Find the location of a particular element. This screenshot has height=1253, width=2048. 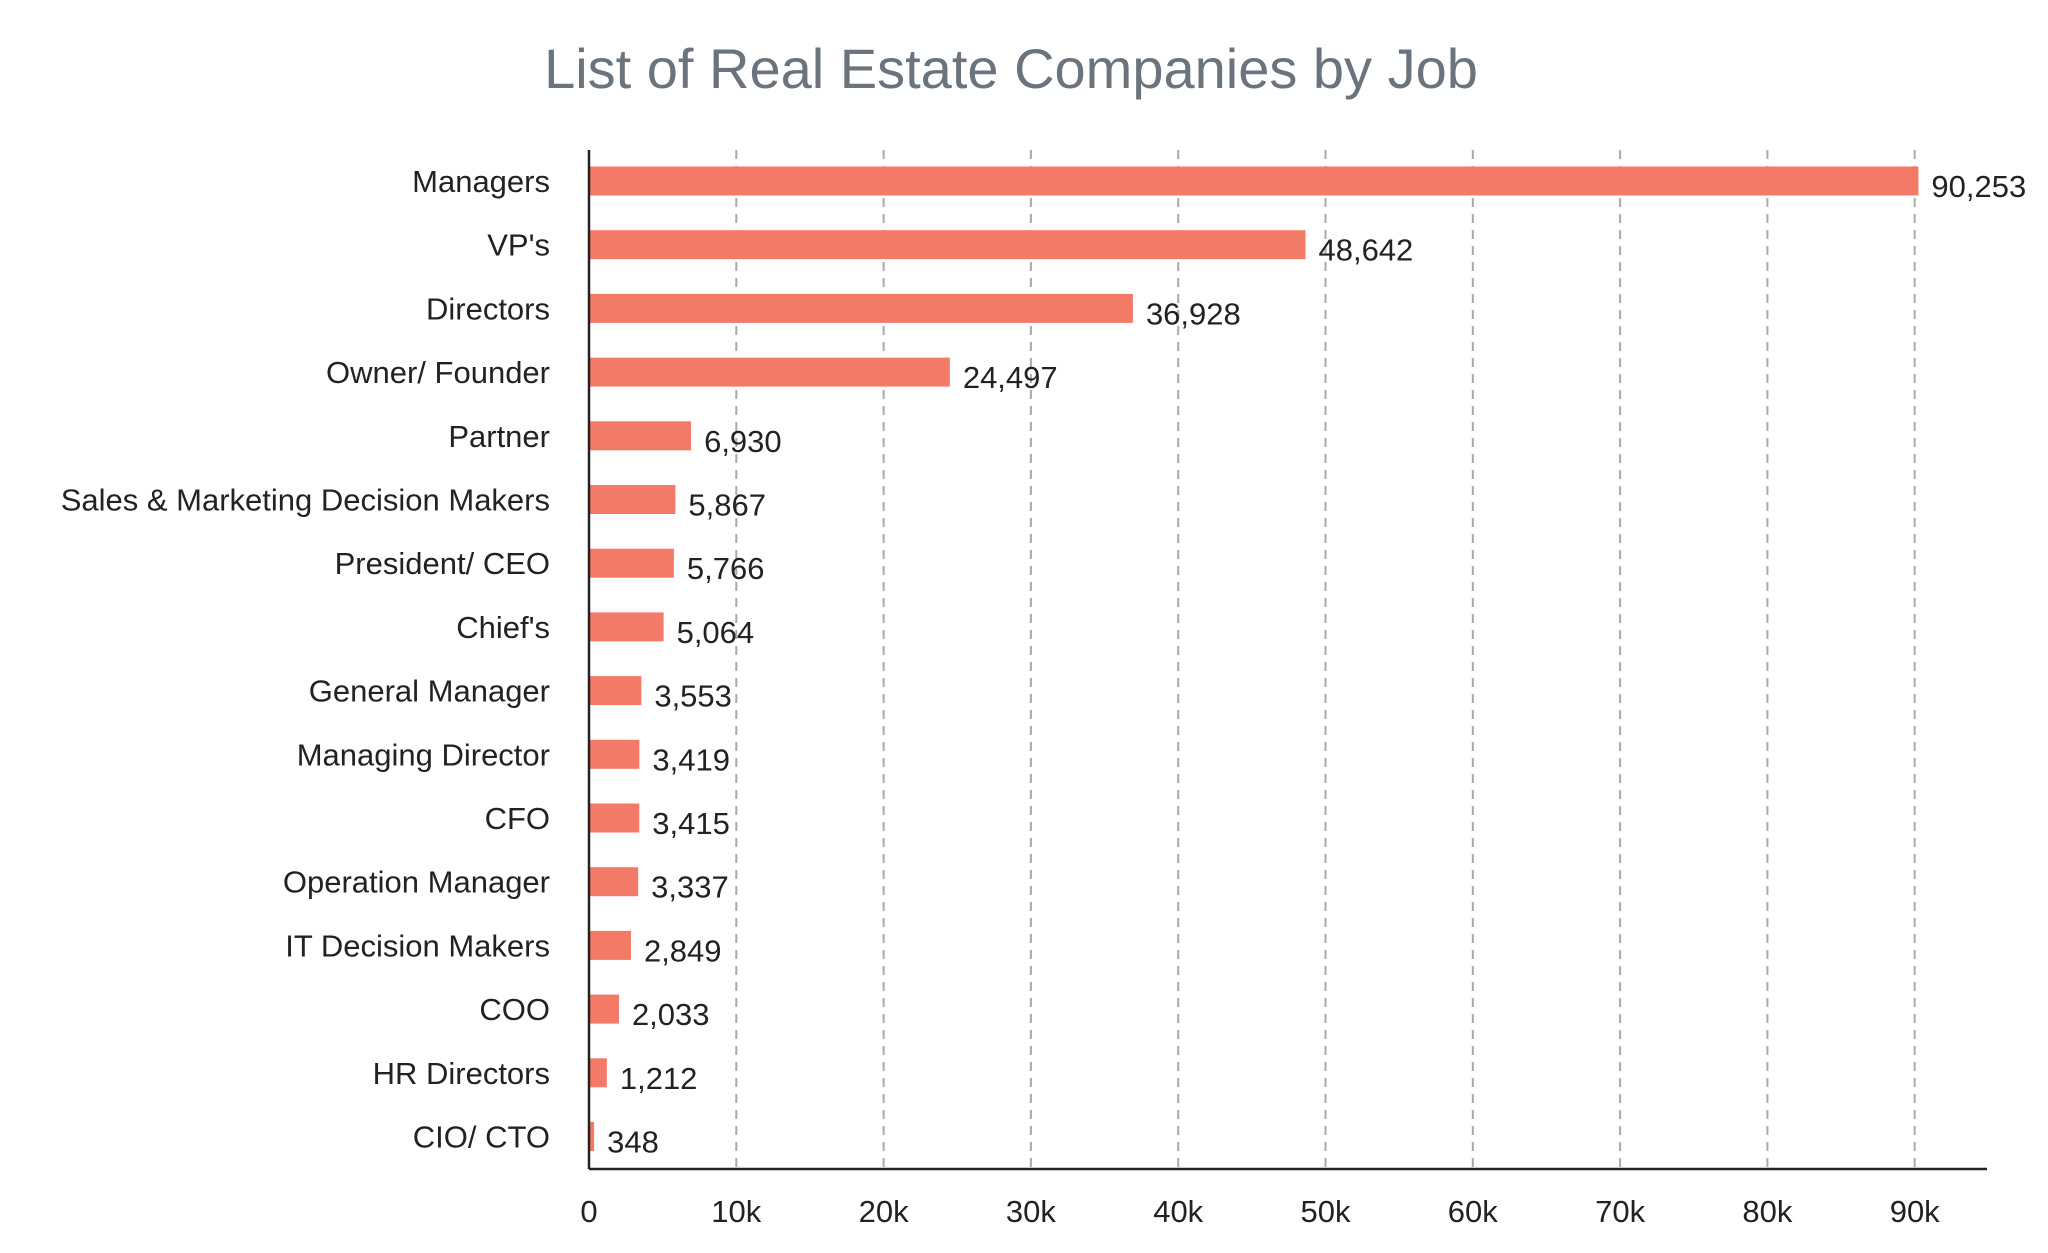

x-tick-label: 90k is located at coordinates (1915, 1211).